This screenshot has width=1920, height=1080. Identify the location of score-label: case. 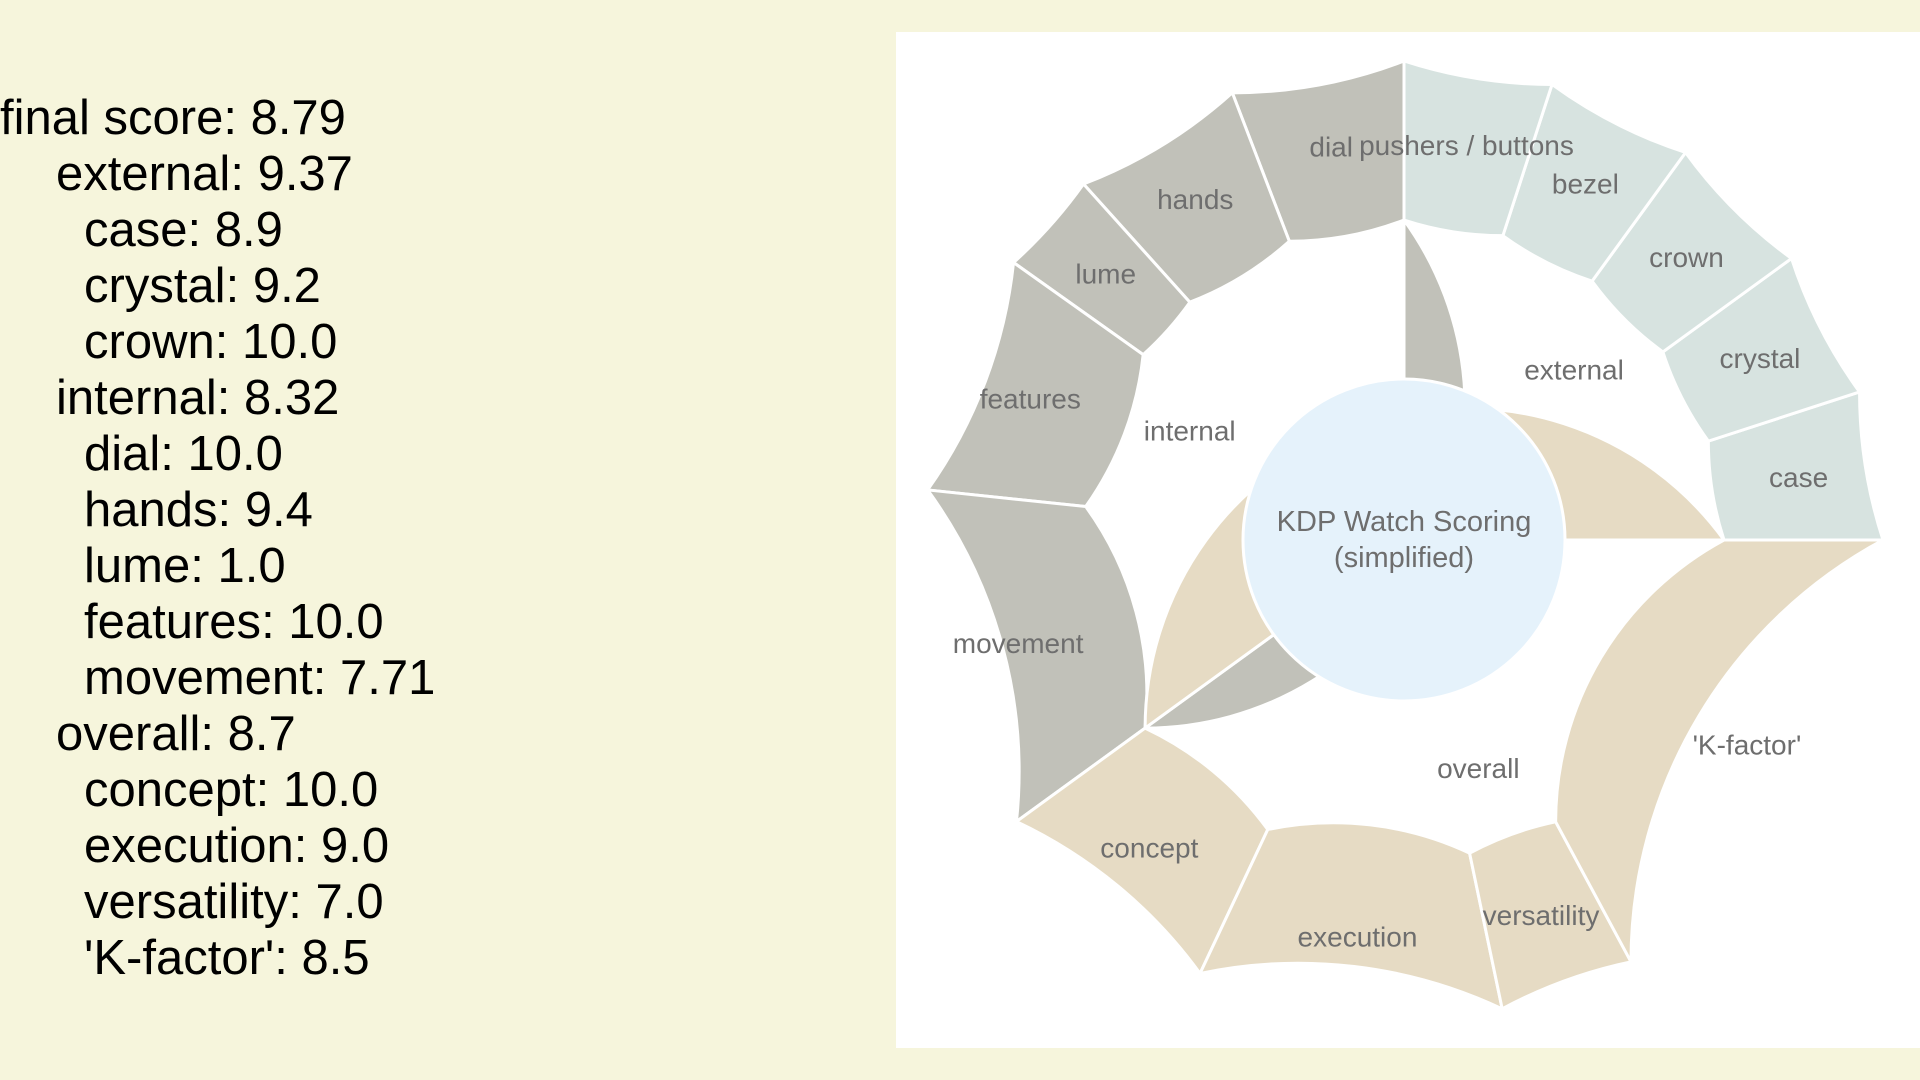
(136, 230).